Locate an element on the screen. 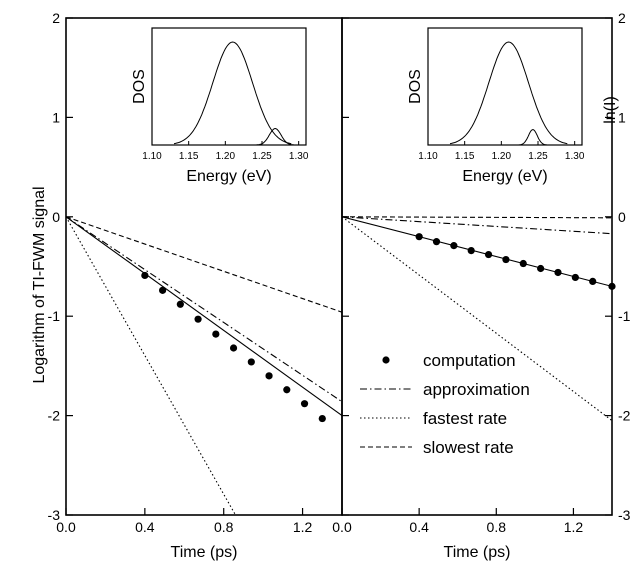 Image resolution: width=644 pixels, height=567 pixels. y-tick-label-right: -3 is located at coordinates (624, 515).